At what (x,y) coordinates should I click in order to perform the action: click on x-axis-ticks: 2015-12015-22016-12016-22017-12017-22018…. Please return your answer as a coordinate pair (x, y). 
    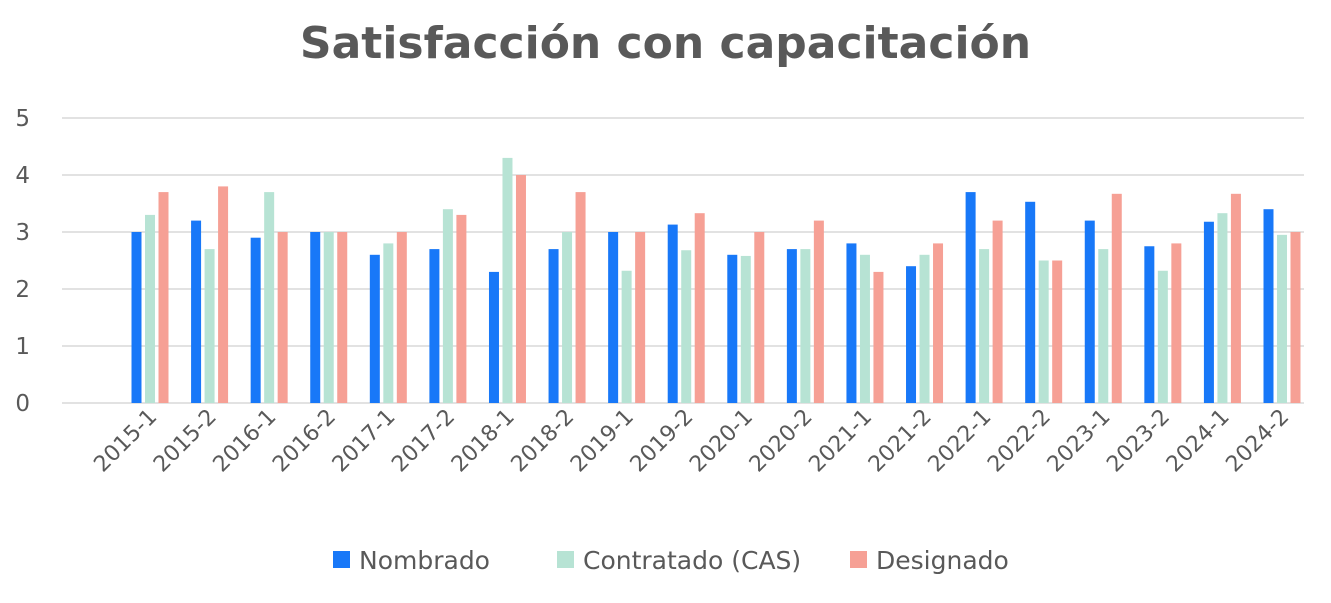
    Looking at the image, I should click on (691, 441).